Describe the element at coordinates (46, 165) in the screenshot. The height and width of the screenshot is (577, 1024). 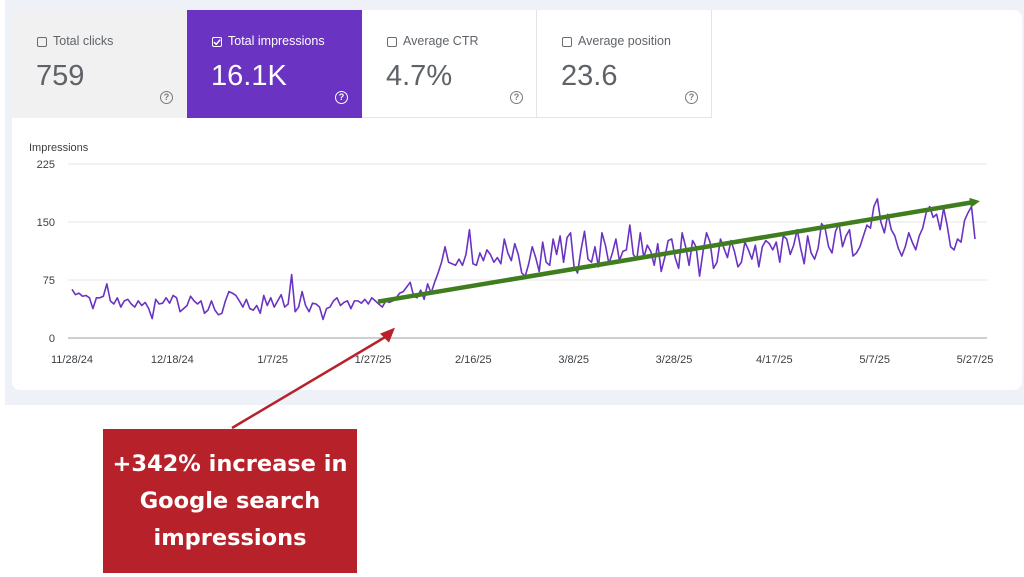
I see `y-tick-label: 225` at that location.